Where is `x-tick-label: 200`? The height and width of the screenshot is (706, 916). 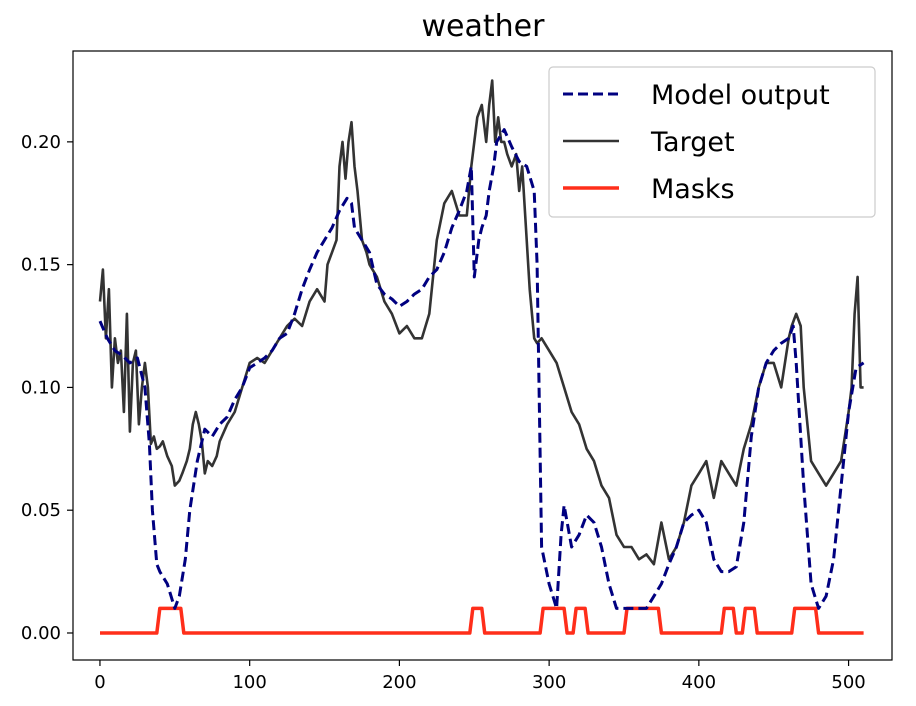 x-tick-label: 200 is located at coordinates (399, 682).